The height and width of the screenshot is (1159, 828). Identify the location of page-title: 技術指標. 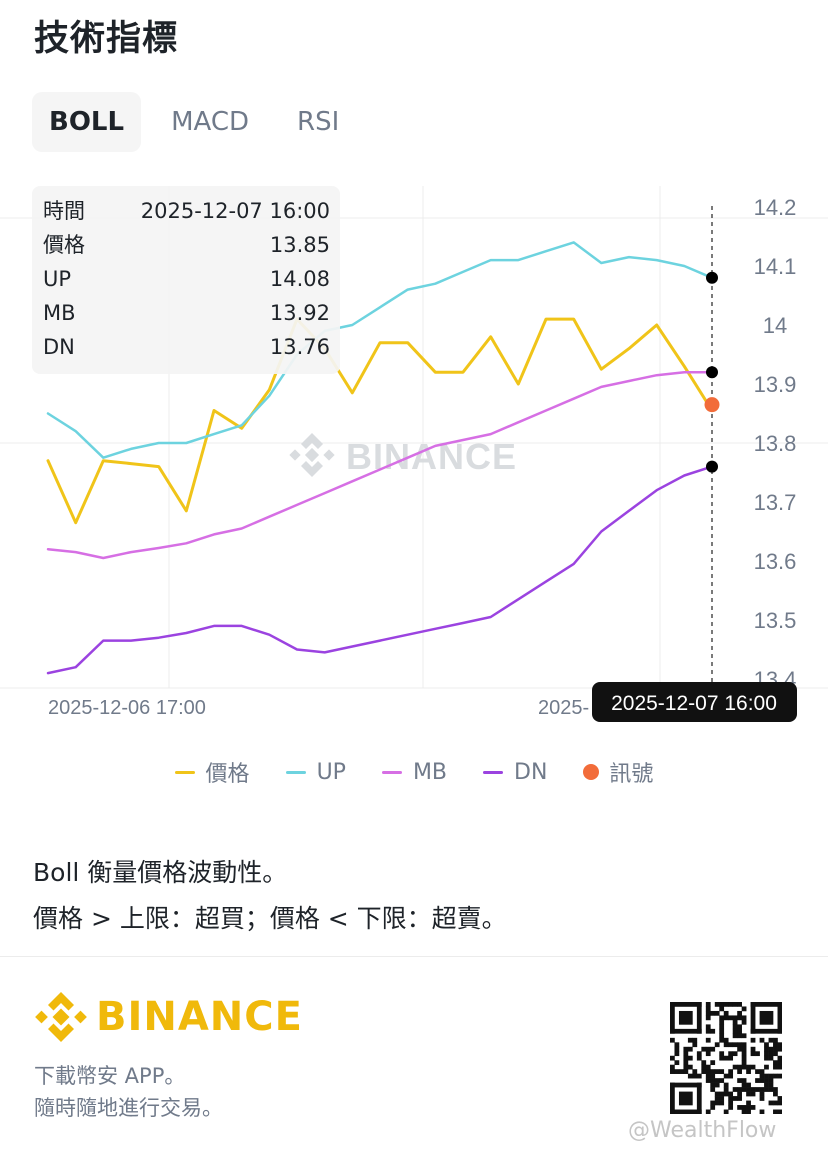
(106, 39).